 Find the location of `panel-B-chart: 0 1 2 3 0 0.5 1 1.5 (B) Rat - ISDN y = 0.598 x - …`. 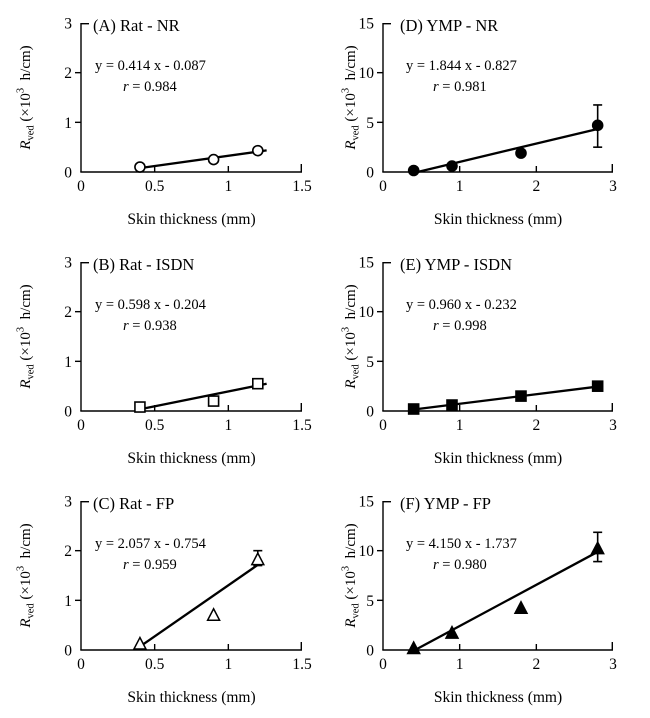

panel-B-chart: 0 1 2 3 0 0.5 1 1.5 (B) Rat - ISDN y = 0.598 x - … is located at coordinates (164, 361).